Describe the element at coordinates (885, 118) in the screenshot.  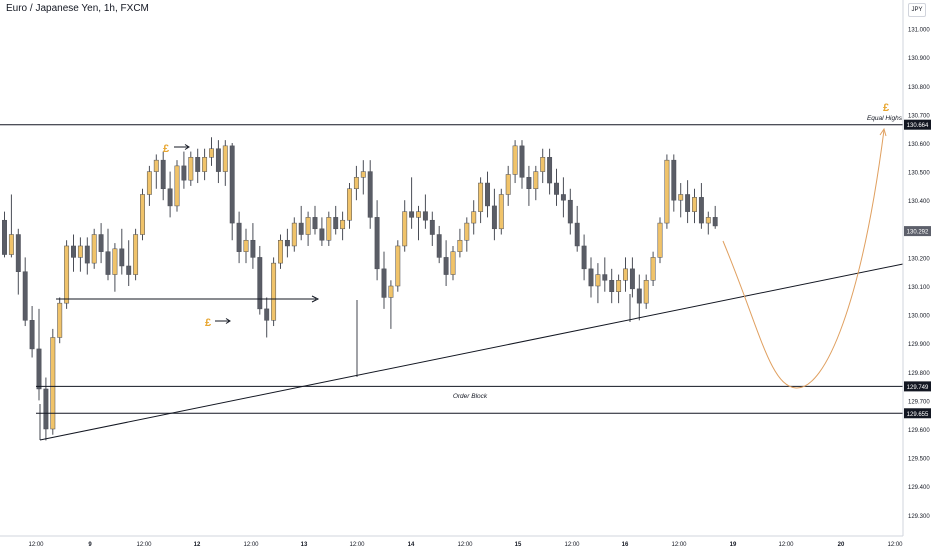
I see `equal-highs-label: Equal Highs` at that location.